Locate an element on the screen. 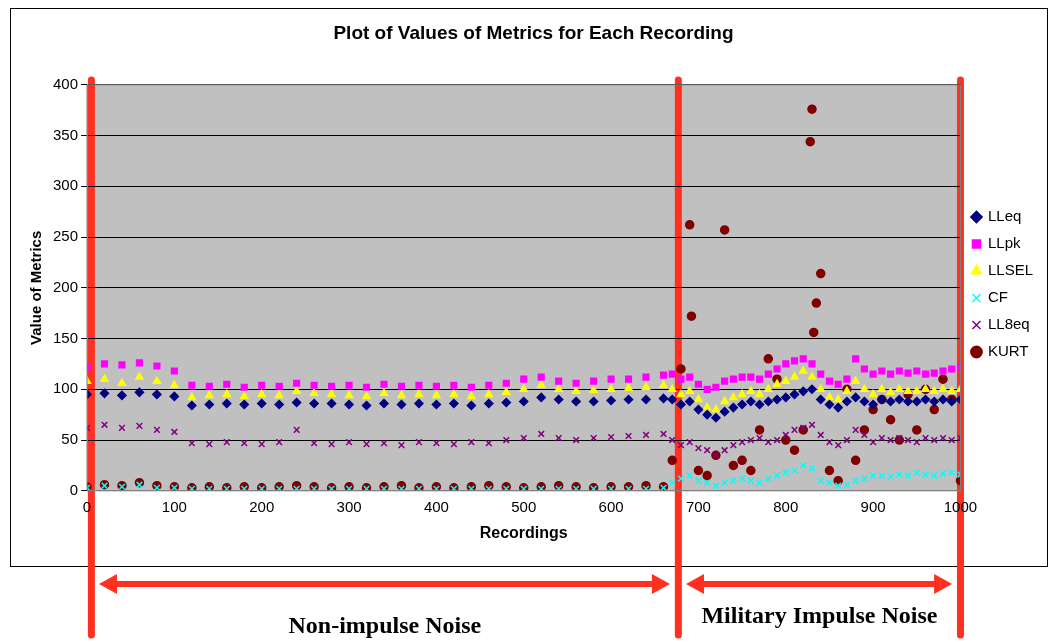 The width and height of the screenshot is (1057, 643). y-tick-label: 0 is located at coordinates (74, 489).